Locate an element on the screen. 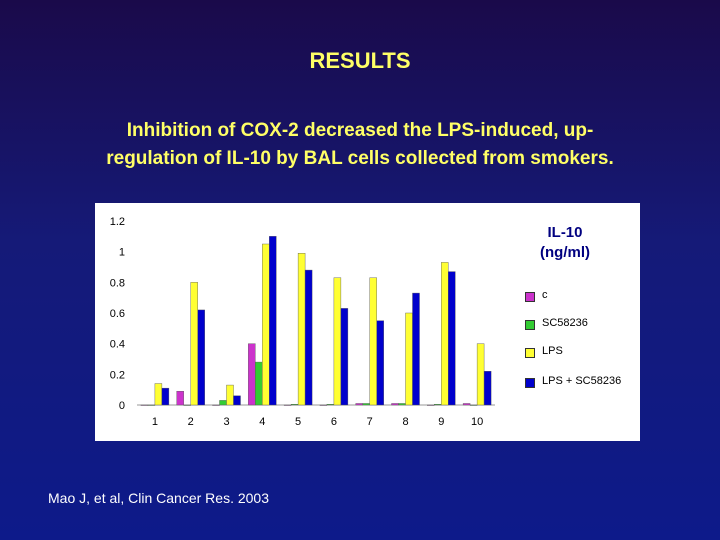 Image resolution: width=720 pixels, height=540 pixels. x-tick-label: 10 is located at coordinates (477, 422).